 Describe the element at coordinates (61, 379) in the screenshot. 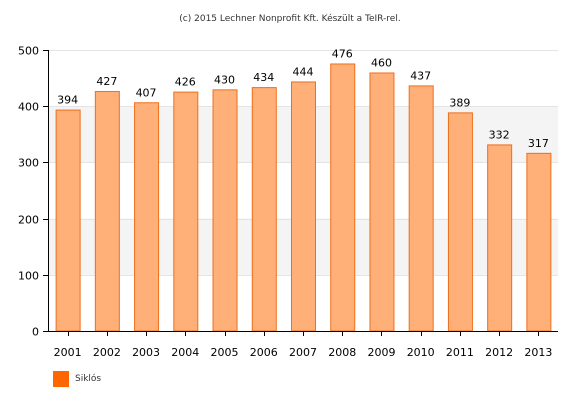

I see `legend-swatch` at that location.